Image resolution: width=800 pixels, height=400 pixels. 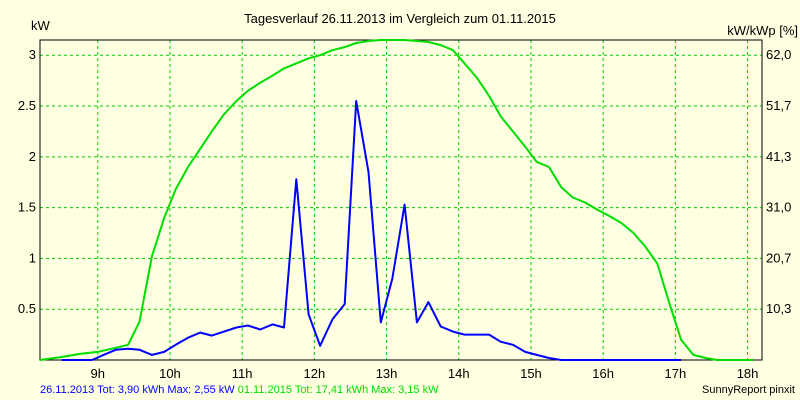 What do you see at coordinates (32, 257) in the screenshot?
I see `y-tick-label: 1` at bounding box center [32, 257].